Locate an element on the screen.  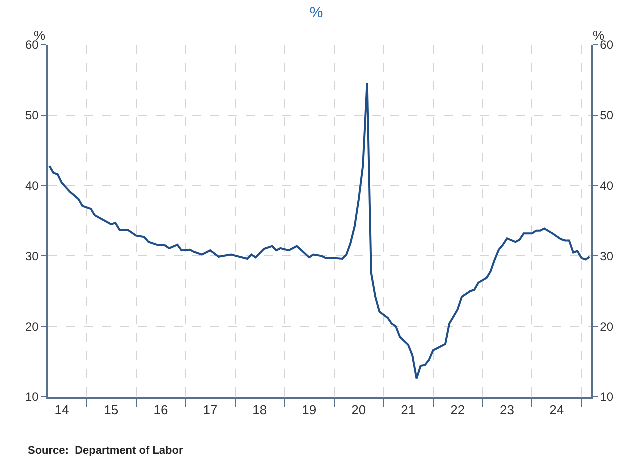
y2-tick-label: 40 is located at coordinates (607, 186).